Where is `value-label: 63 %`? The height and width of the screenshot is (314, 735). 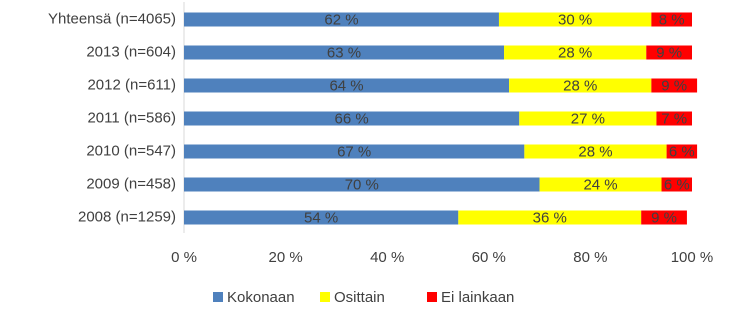 value-label: 63 % is located at coordinates (344, 52).